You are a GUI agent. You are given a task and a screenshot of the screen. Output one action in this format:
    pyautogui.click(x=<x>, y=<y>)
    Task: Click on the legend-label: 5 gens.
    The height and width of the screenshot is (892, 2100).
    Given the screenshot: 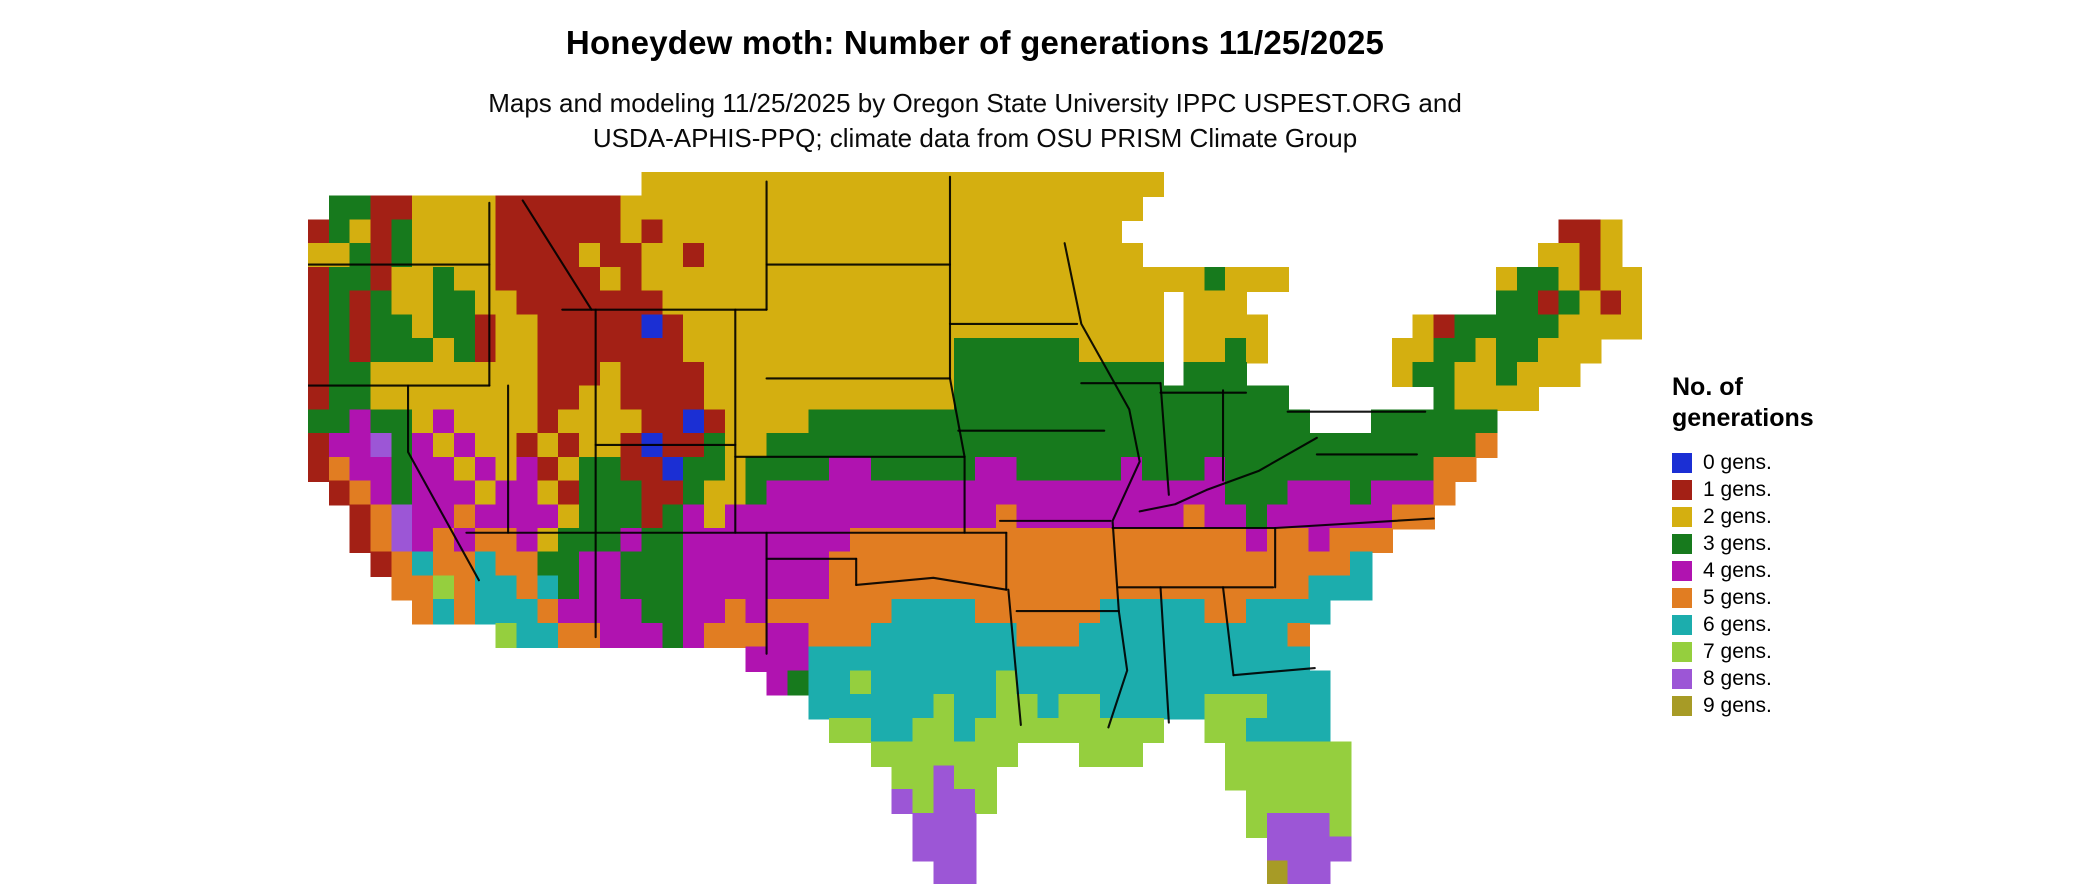 What is the action you would take?
    pyautogui.click(x=1737, y=597)
    